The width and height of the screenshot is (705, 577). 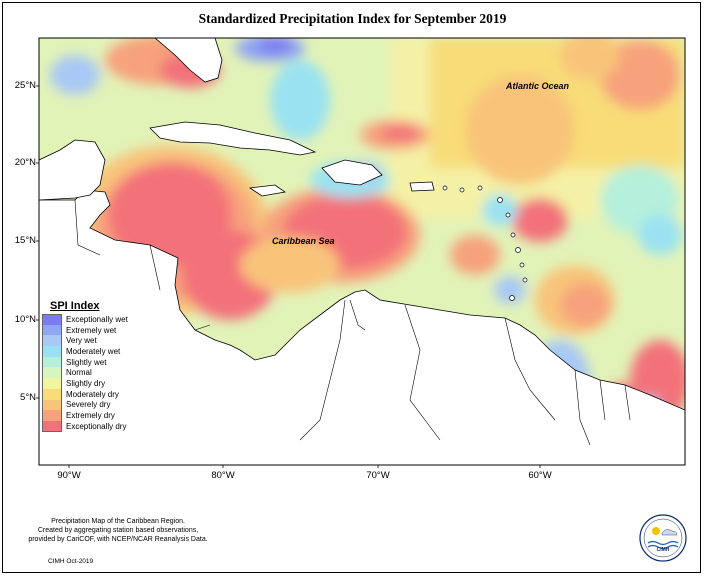 What do you see at coordinates (86, 383) in the screenshot?
I see `legend-label: Slightly dry` at bounding box center [86, 383].